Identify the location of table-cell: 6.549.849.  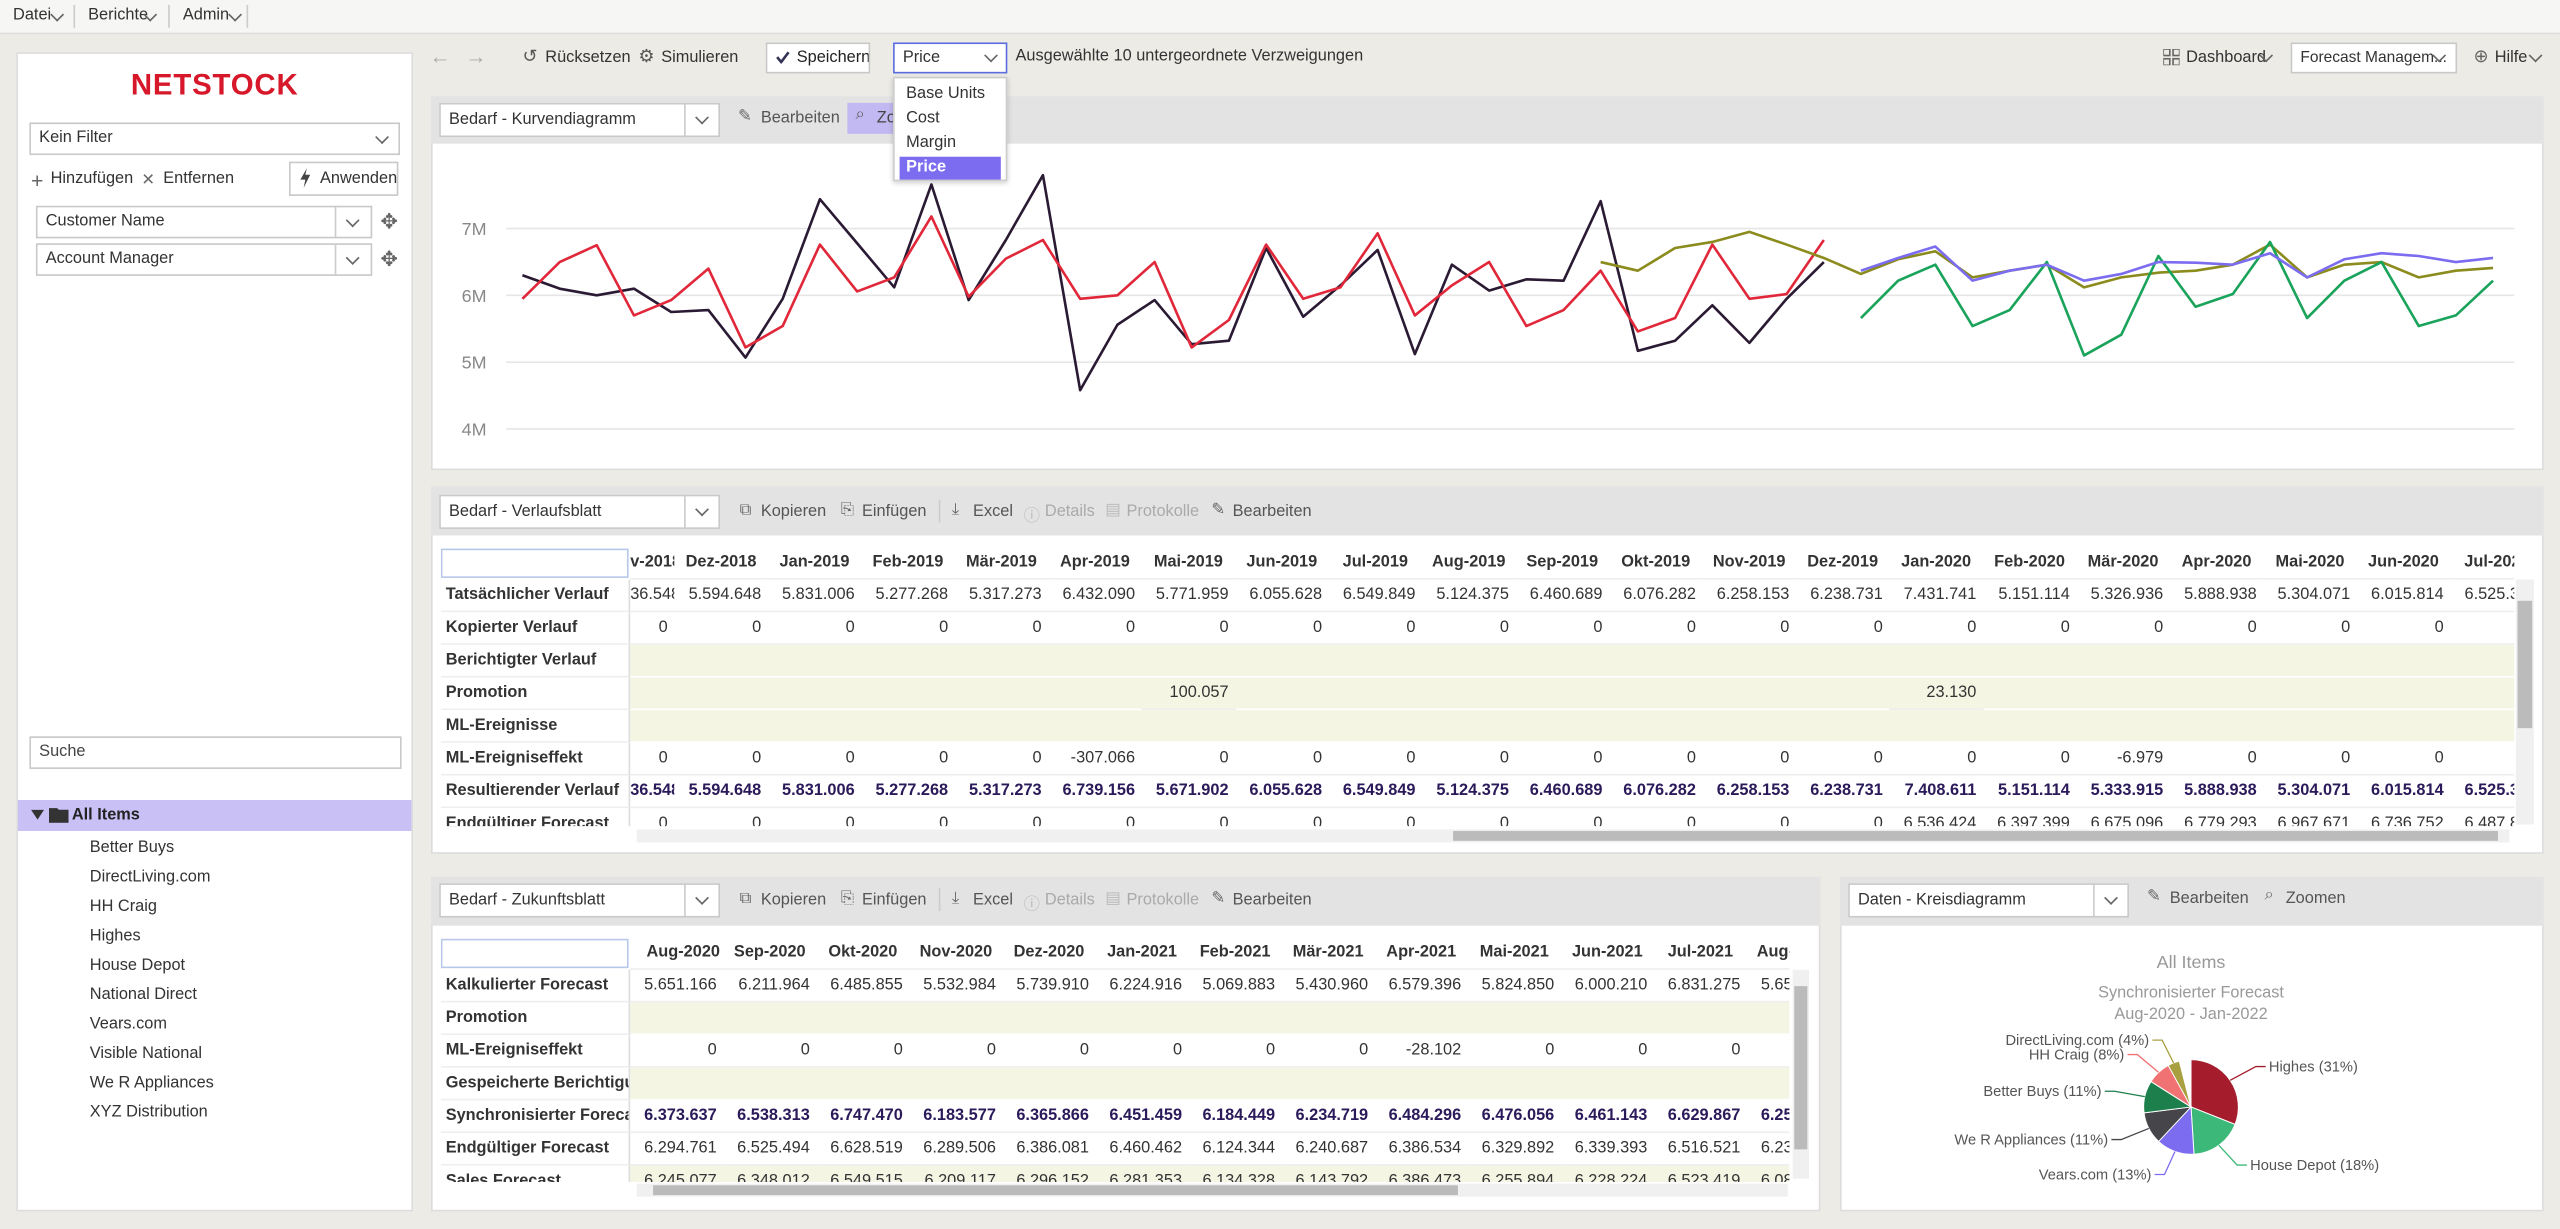
(1375, 596).